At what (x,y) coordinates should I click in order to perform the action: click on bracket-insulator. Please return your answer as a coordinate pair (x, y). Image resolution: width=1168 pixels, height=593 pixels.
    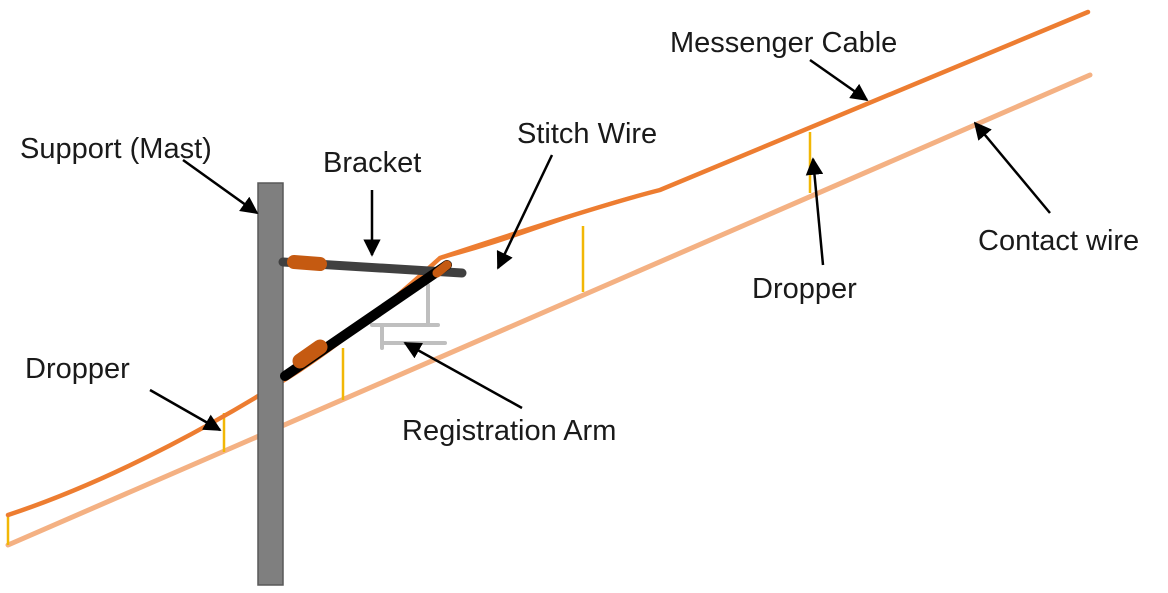
    Looking at the image, I should click on (307, 263).